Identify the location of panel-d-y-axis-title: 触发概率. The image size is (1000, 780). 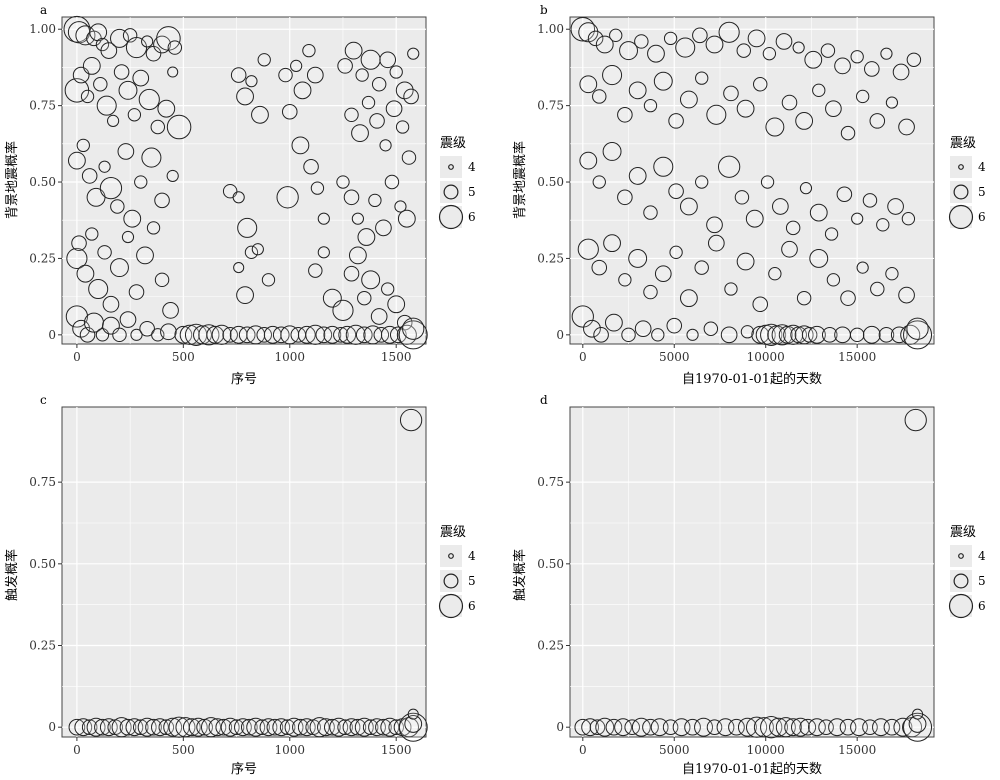
(520, 575).